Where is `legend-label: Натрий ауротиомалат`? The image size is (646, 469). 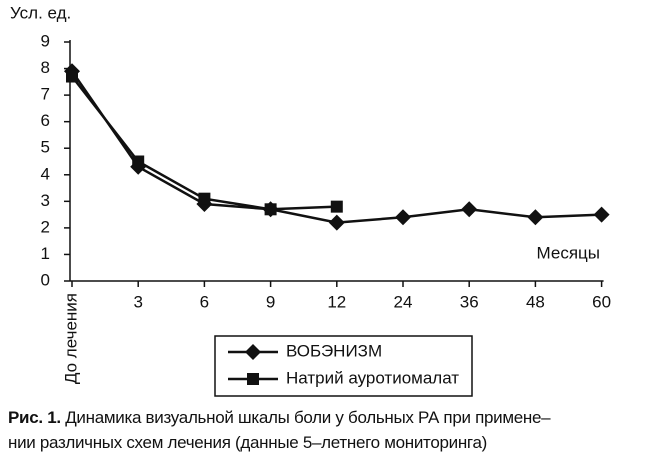
legend-label: Натрий ауротиомалат is located at coordinates (372, 377).